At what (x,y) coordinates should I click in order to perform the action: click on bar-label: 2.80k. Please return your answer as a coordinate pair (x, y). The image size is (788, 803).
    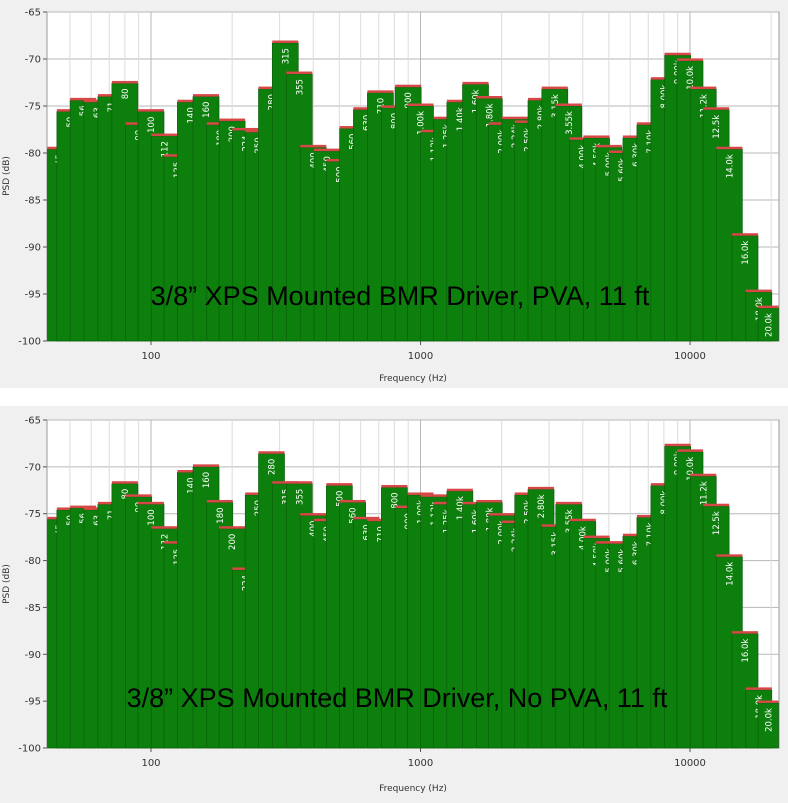
    Looking at the image, I should click on (542, 506).